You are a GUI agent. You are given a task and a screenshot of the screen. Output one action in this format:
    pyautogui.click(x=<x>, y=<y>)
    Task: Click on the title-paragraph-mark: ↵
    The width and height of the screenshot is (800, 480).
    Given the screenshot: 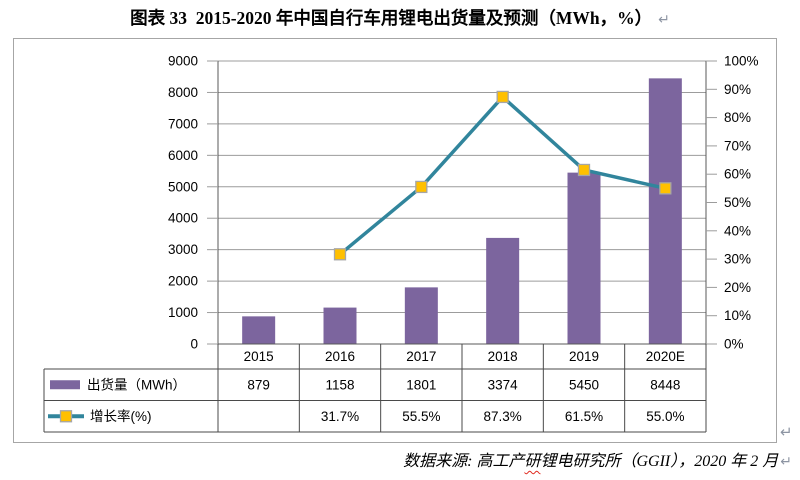 What is the action you would take?
    pyautogui.click(x=664, y=20)
    